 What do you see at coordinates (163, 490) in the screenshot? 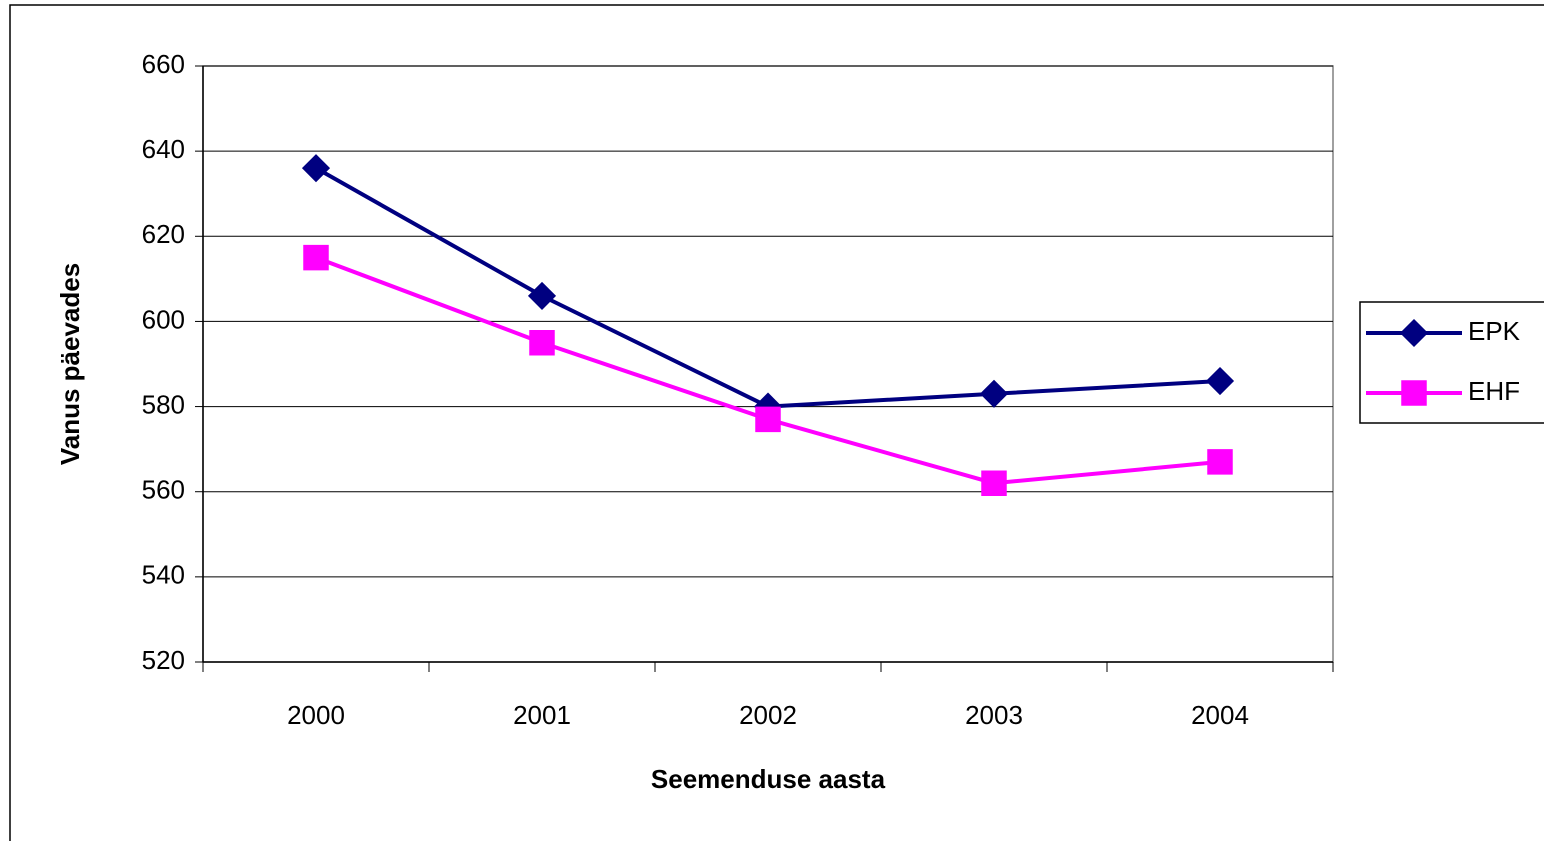
I see `y-tick-label: 560` at bounding box center [163, 490].